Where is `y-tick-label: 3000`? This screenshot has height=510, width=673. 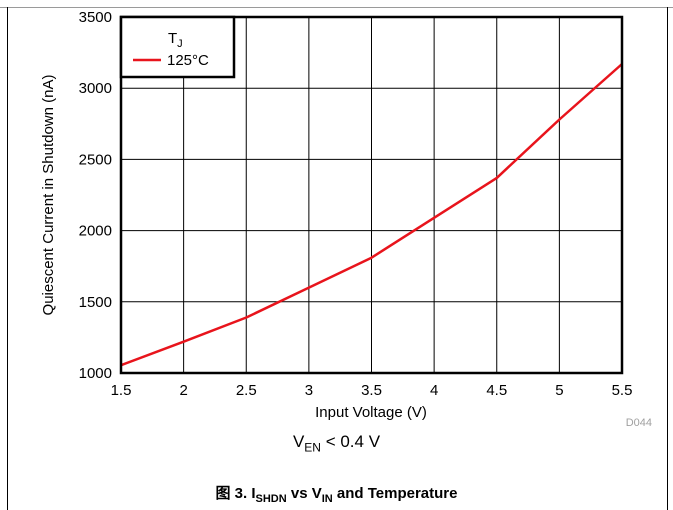 y-tick-label: 3000 is located at coordinates (95, 88).